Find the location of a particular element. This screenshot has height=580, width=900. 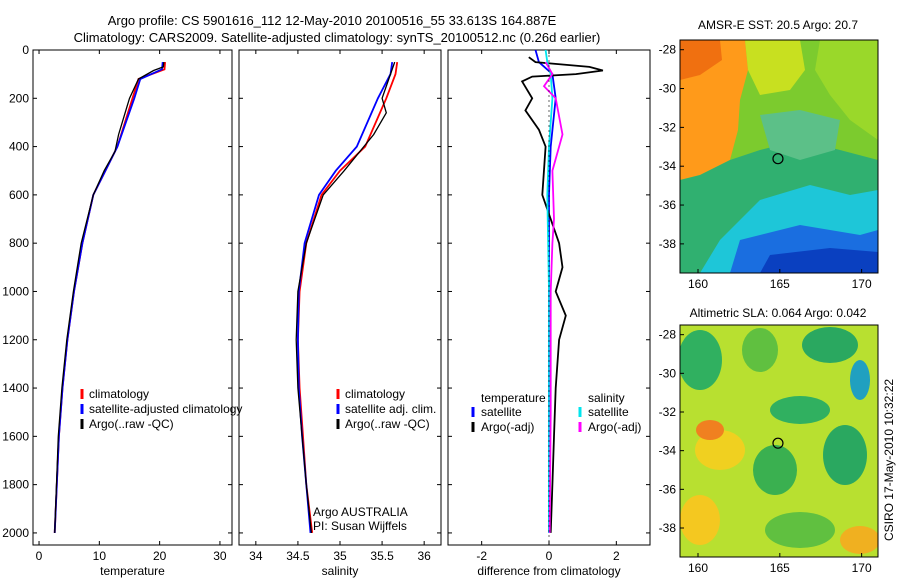

x-tick-label: 34 is located at coordinates (256, 556).